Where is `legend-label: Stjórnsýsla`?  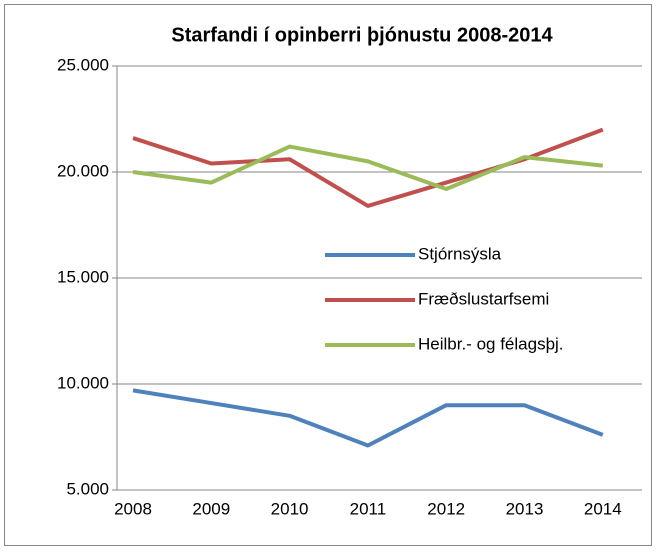
legend-label: Stjórnsýsla is located at coordinates (460, 253).